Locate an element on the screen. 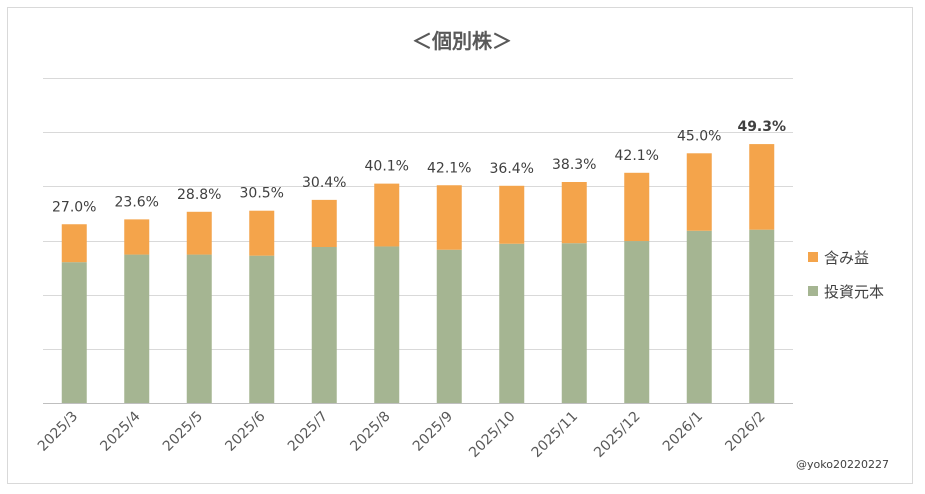  legend-label: 含み益 is located at coordinates (846, 258).